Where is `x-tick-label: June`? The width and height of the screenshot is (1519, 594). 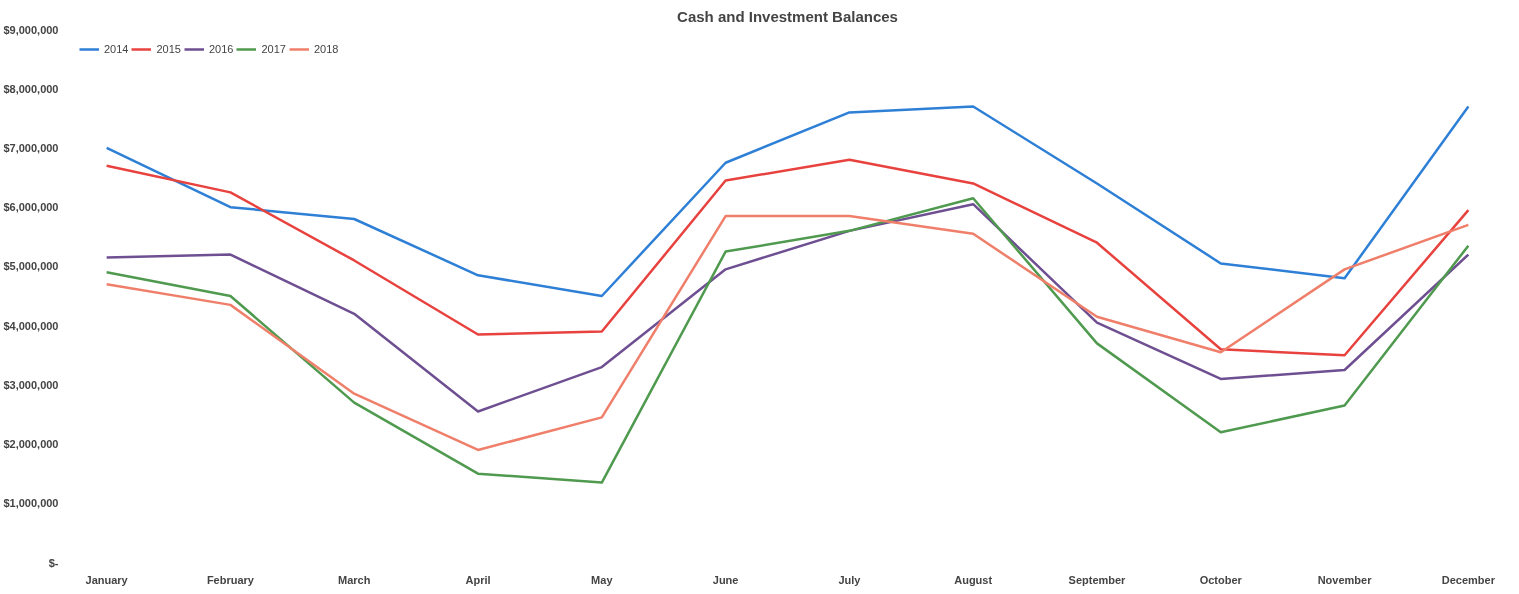
x-tick-label: June is located at coordinates (725, 579).